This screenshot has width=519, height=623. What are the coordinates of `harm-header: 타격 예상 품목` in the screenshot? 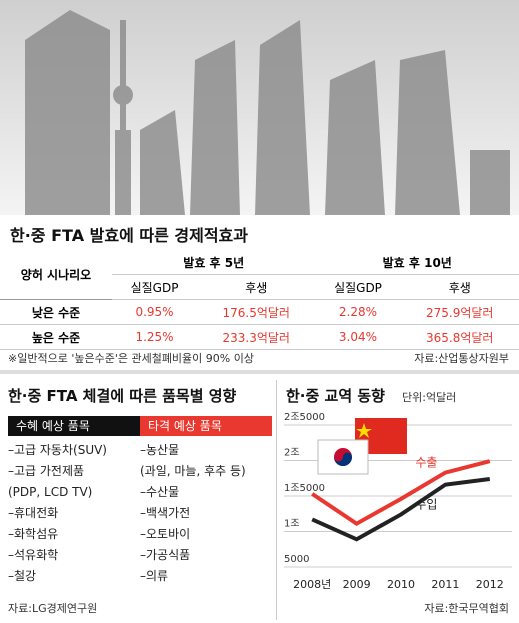 It's located at (206, 426).